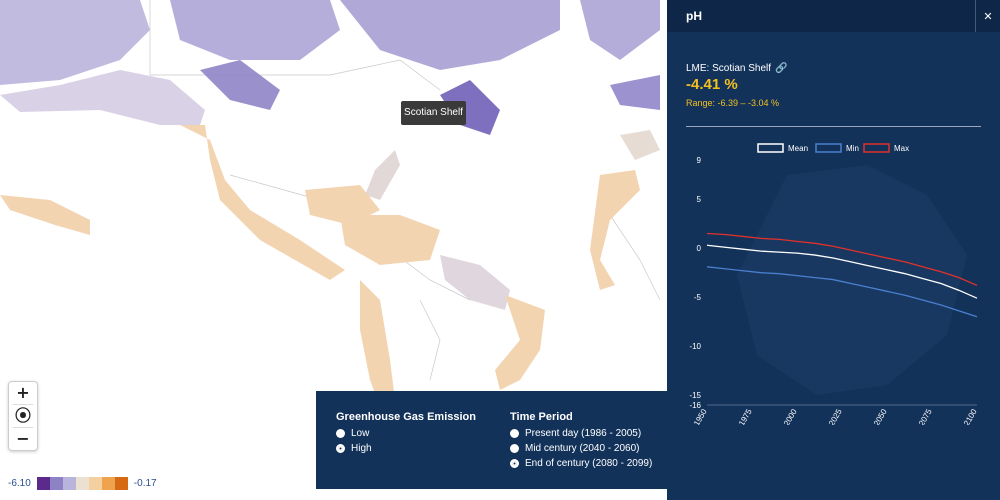  Describe the element at coordinates (790, 416) in the screenshot. I see `x-tick-label: 2000` at that location.